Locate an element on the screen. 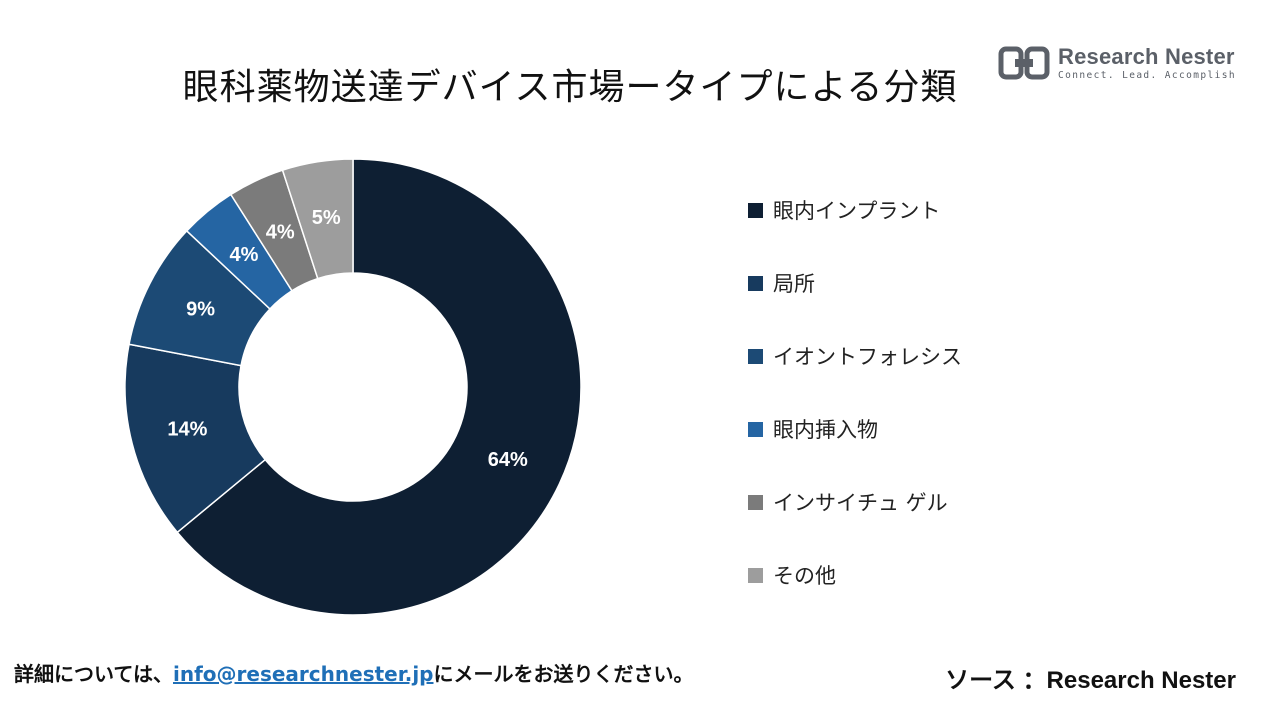 The height and width of the screenshot is (720, 1280). legend-item: 眼内挿入物 is located at coordinates (813, 429).